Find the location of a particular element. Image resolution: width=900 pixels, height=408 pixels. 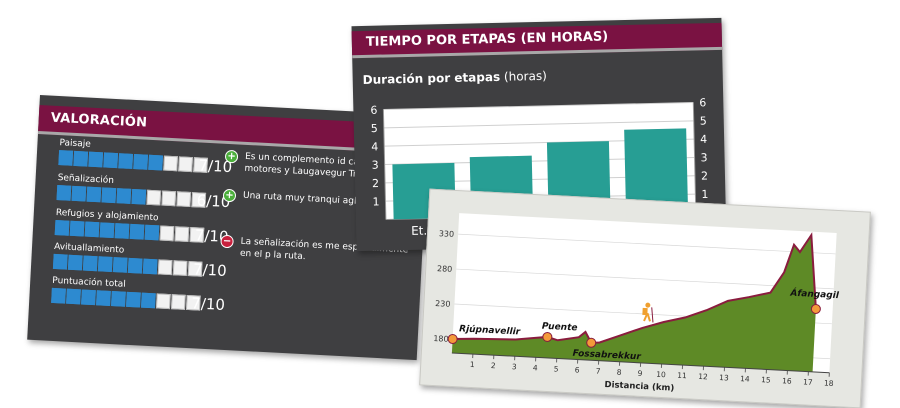

y-tick-label: 230 is located at coordinates (443, 304).